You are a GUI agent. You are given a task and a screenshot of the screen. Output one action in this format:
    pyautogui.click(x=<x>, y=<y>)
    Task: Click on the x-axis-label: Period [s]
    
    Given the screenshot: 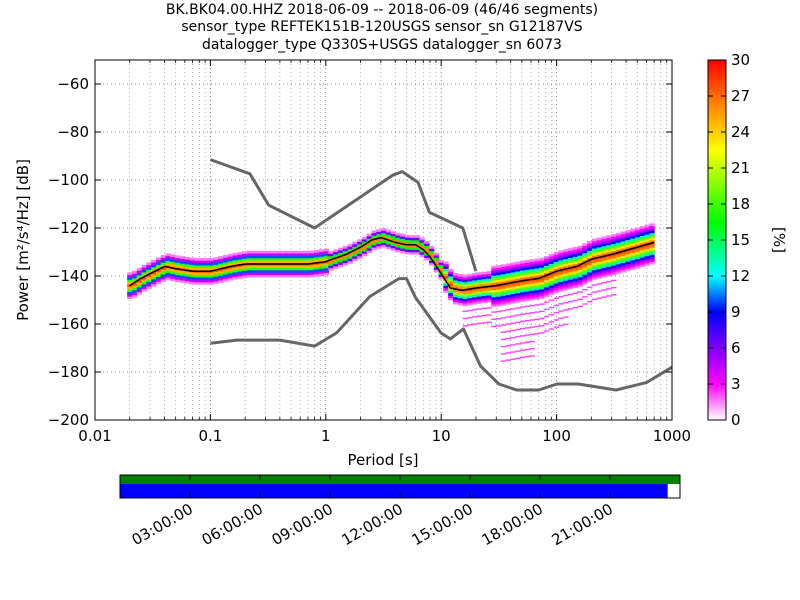 What is the action you would take?
    pyautogui.click(x=382, y=460)
    